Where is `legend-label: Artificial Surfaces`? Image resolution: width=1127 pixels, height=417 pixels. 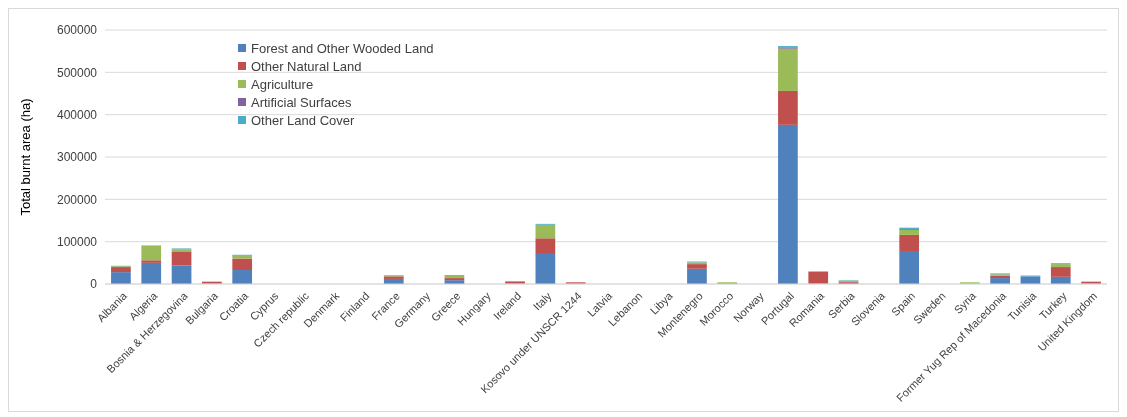
legend-label: Artificial Surfaces is located at coordinates (301, 102).